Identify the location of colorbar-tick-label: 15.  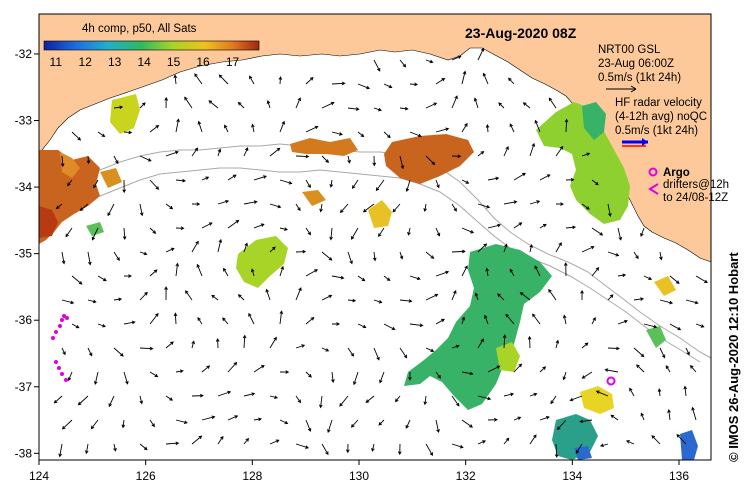
(174, 62).